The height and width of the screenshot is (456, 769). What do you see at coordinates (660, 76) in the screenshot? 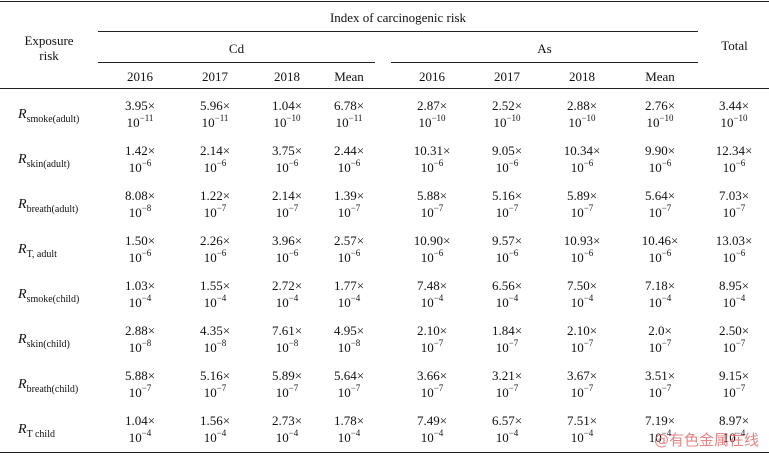
I see `year-header: Mean` at bounding box center [660, 76].